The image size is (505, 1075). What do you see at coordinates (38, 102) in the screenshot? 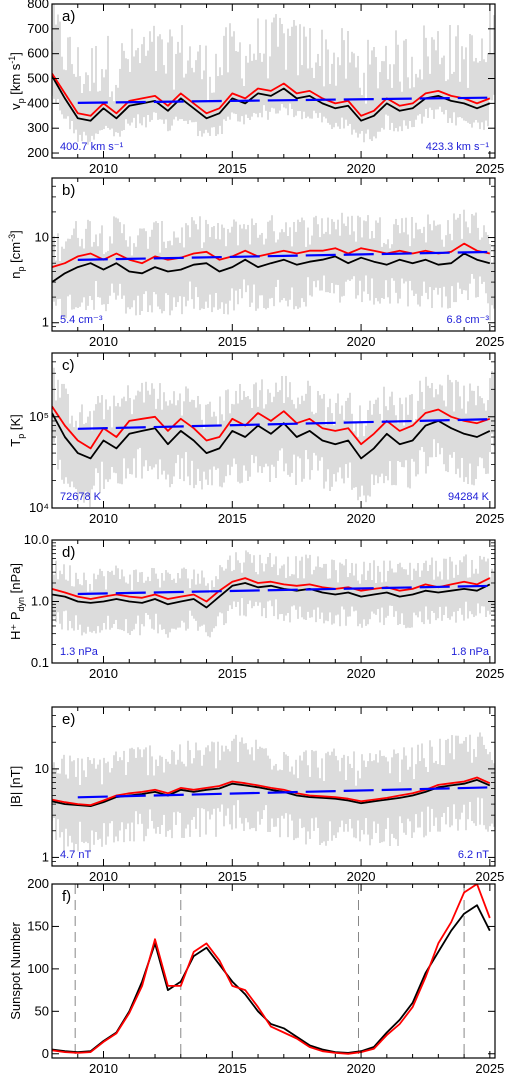
I see `y-tick-label: 400` at bounding box center [38, 102].